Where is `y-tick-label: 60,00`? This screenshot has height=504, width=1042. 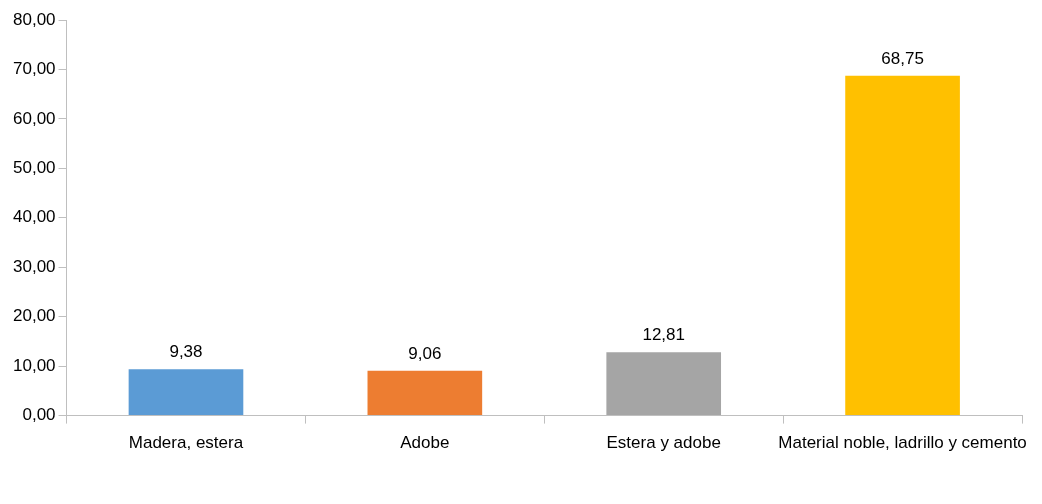 y-tick-label: 60,00 is located at coordinates (34, 118).